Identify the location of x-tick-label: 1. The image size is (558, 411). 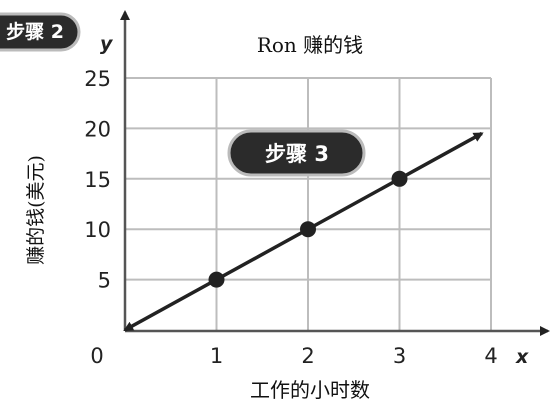
(216, 356).